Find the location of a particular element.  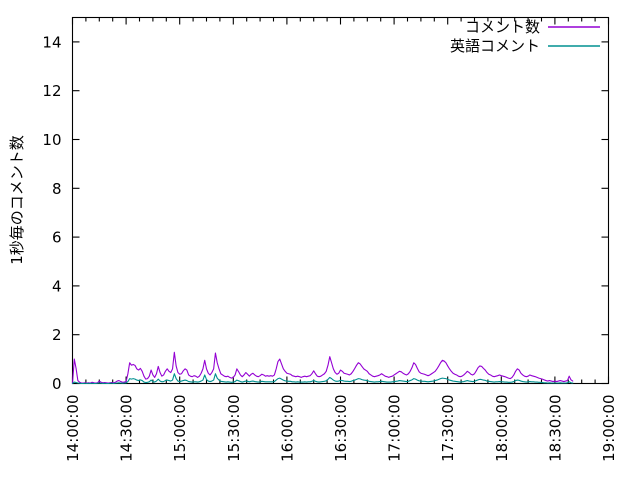

x-tick-label: 19:00:00 is located at coordinates (609, 428).